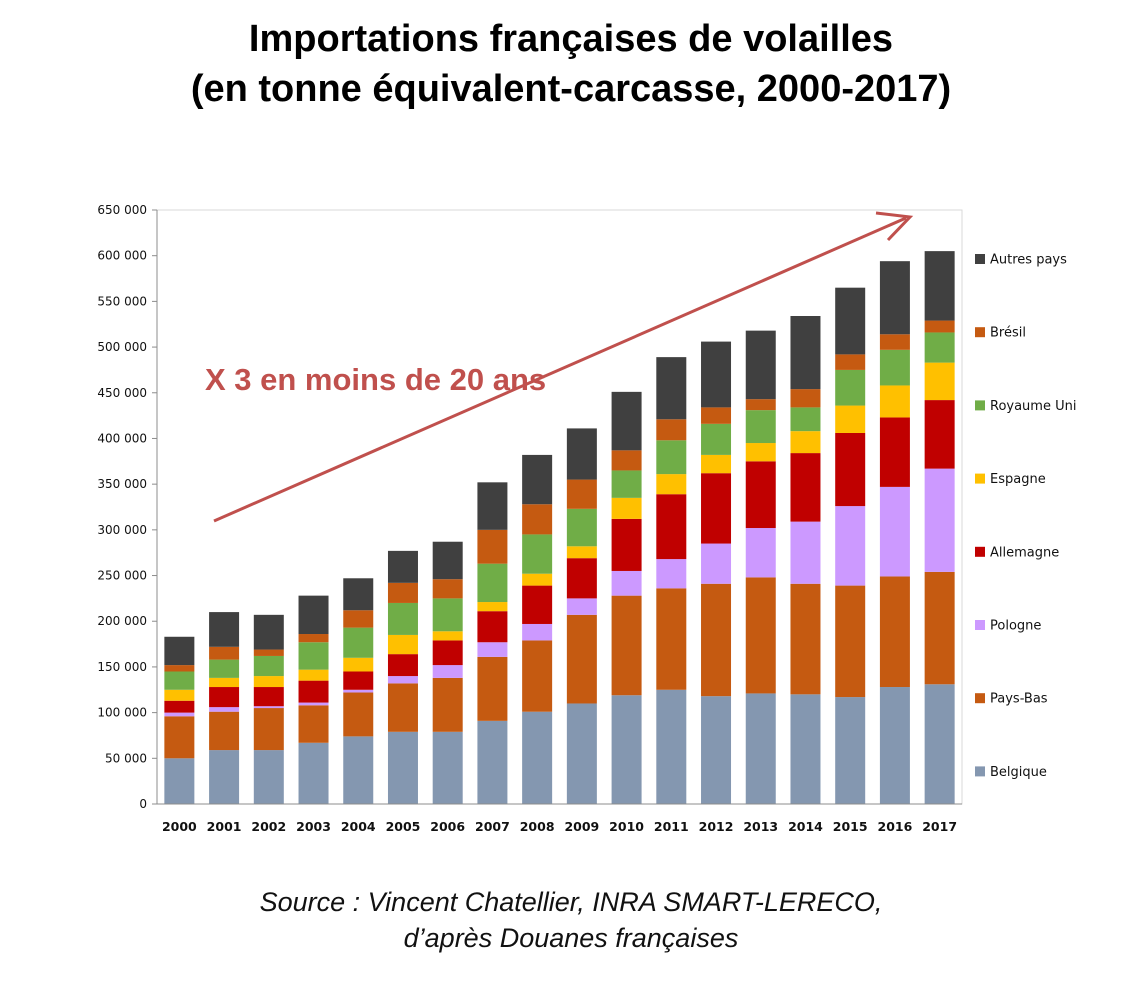  I want to click on x-tick-label: 2008, so click(537, 826).